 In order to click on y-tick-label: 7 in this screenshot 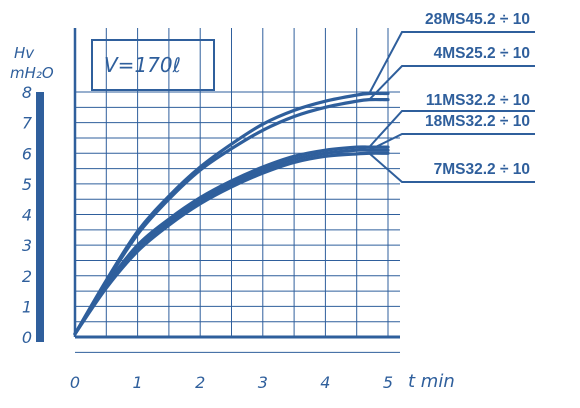, I will do `click(27, 123)`.